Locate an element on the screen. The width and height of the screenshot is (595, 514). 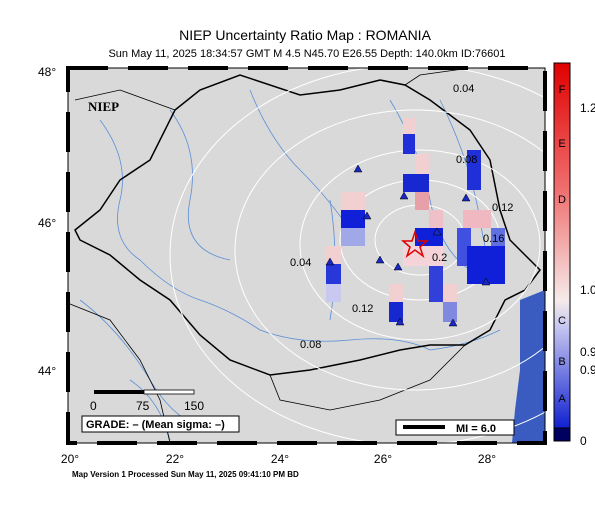
lon-label: 20° is located at coordinates (70, 459).